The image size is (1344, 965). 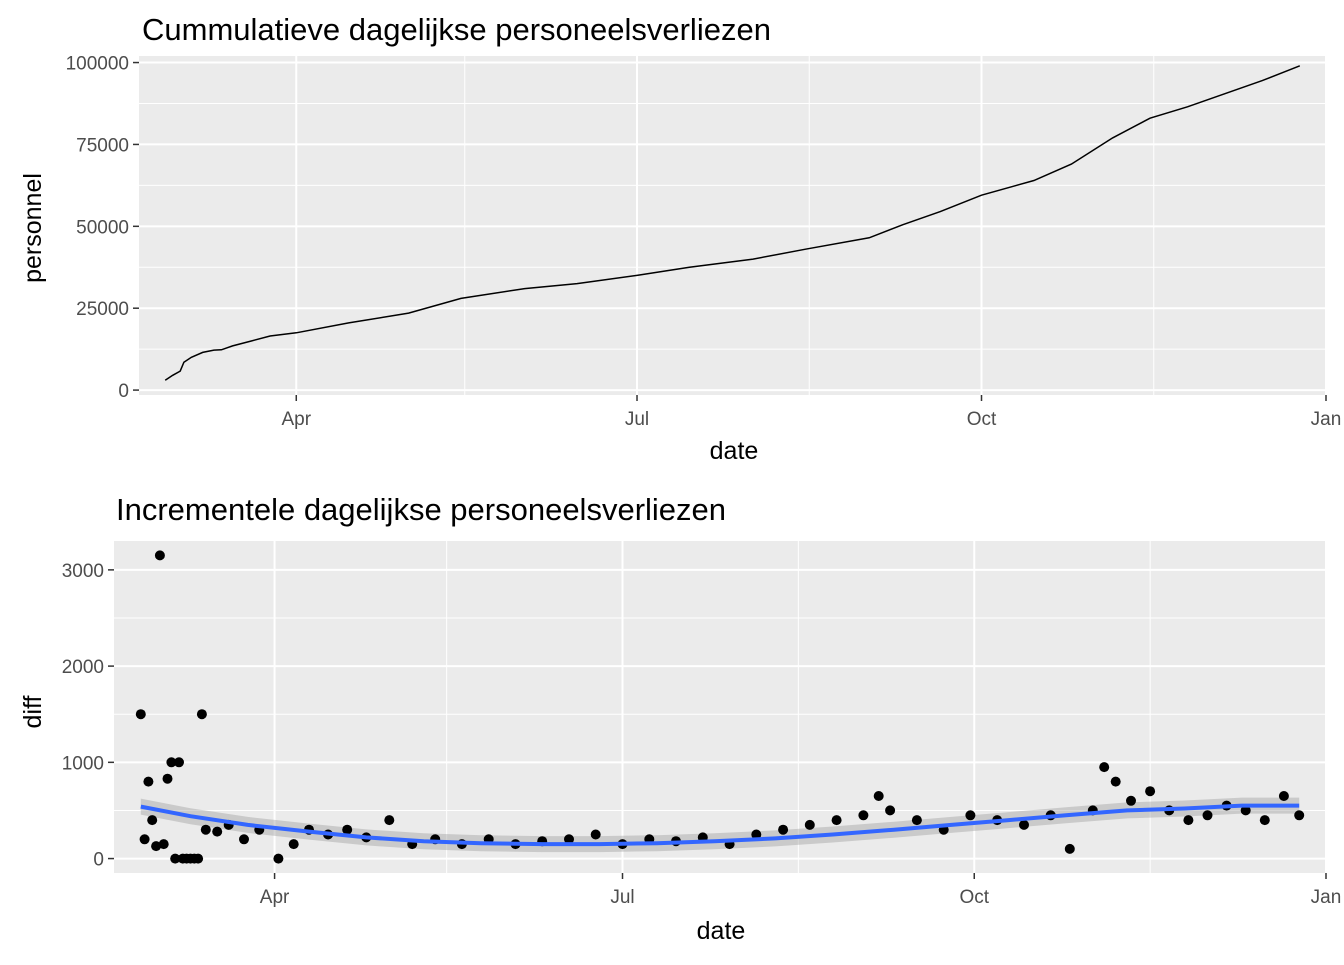 I want to click on y-tick-label: 2000, so click(x=83, y=667).